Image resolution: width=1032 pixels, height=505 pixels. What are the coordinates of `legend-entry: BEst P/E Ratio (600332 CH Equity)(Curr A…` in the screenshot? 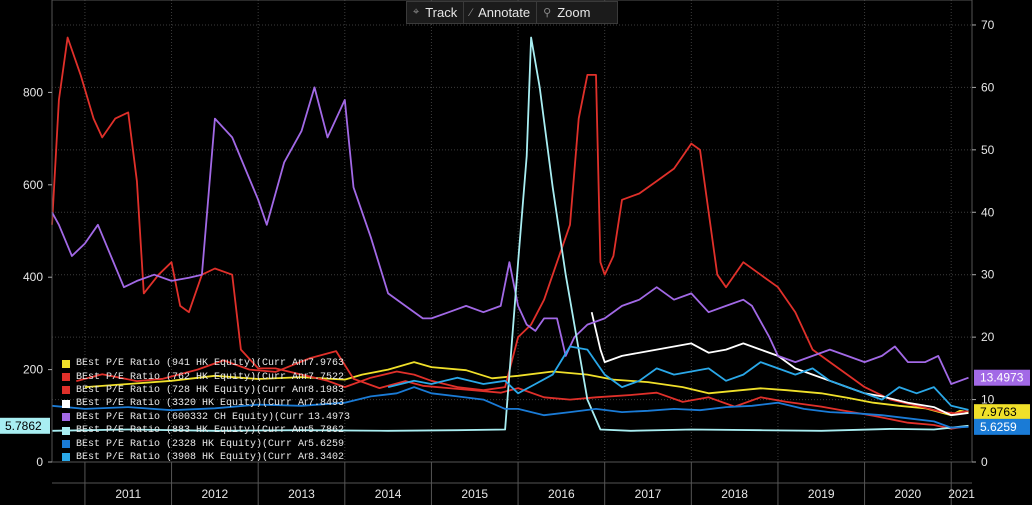 It's located at (210, 417).